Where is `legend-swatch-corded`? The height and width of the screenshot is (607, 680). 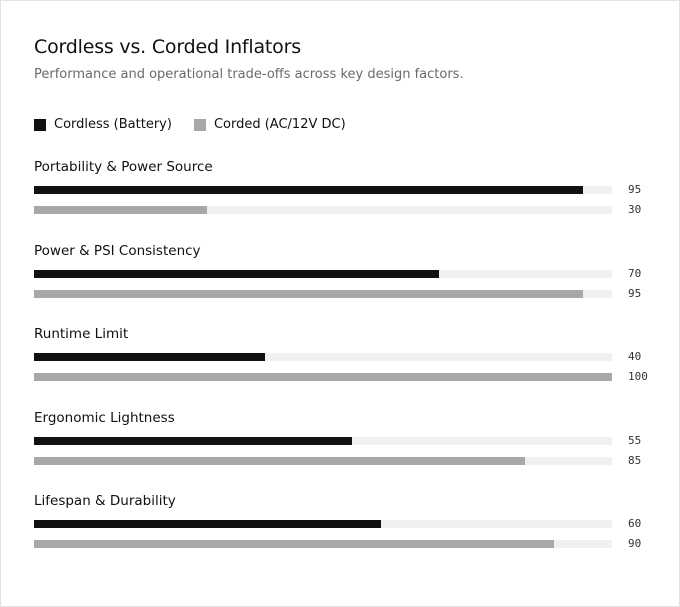
legend-swatch-corded is located at coordinates (199, 124).